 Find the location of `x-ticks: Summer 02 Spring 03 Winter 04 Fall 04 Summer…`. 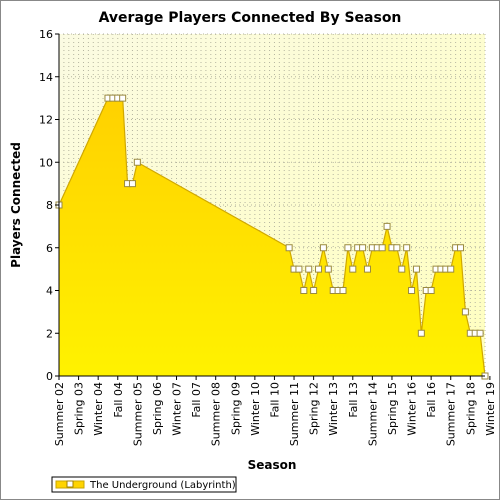

x-ticks: Summer 02 Spring 03 Winter 04 Fall 04 Summer… is located at coordinates (275, 411).